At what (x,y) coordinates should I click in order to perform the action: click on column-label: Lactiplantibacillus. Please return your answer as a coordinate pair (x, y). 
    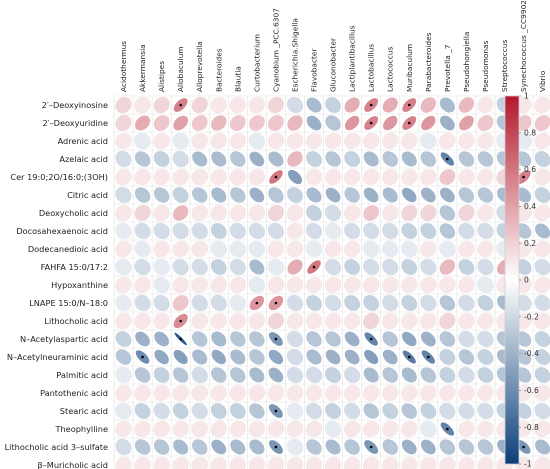
    Looking at the image, I should click on (352, 58).